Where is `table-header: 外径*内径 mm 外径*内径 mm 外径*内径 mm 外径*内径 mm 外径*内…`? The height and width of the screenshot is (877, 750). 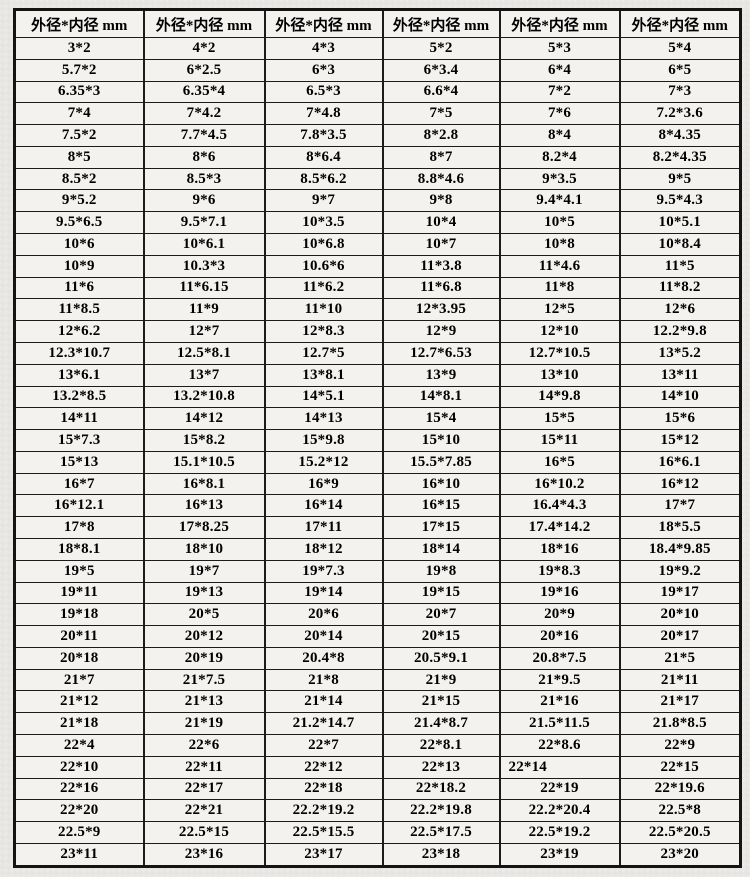 table-header: 外径*内径 mm 外径*内径 mm 外径*内径 mm 外径*内径 mm 外径*内… is located at coordinates (377, 23).